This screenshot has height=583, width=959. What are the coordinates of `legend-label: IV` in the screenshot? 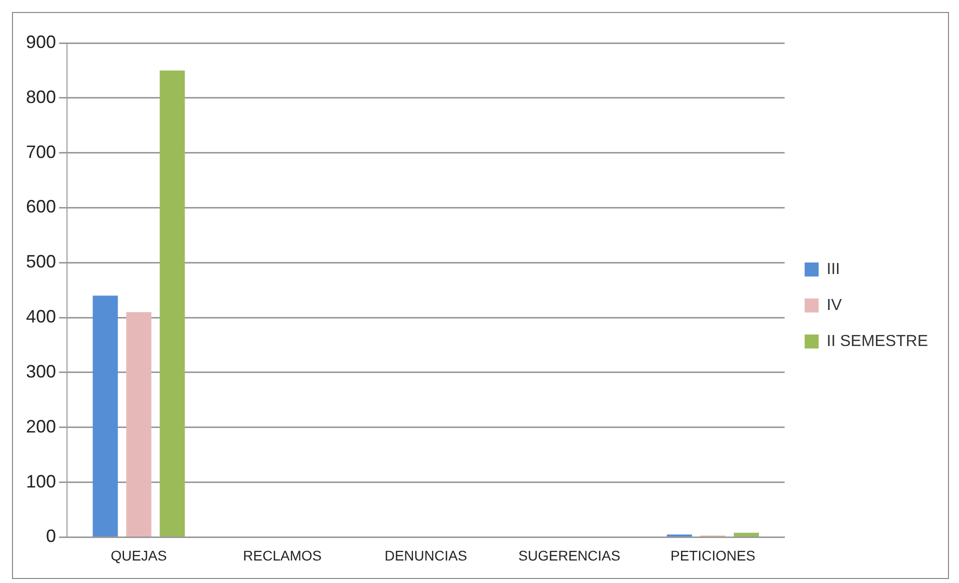 It's located at (834, 305).